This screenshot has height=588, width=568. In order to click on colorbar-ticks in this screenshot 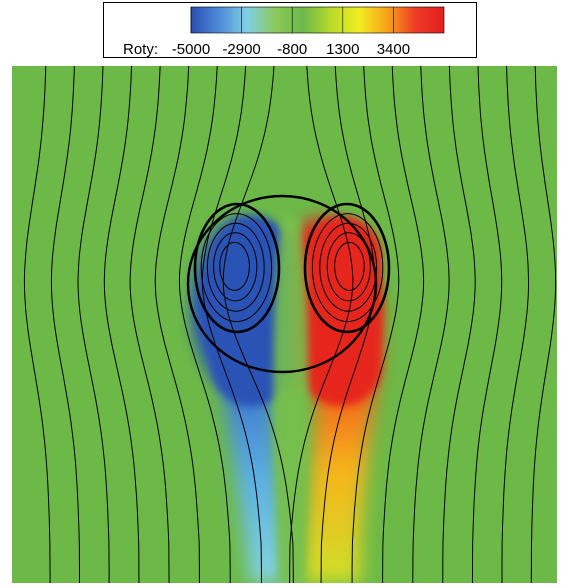, I will do `click(292, 20)`.